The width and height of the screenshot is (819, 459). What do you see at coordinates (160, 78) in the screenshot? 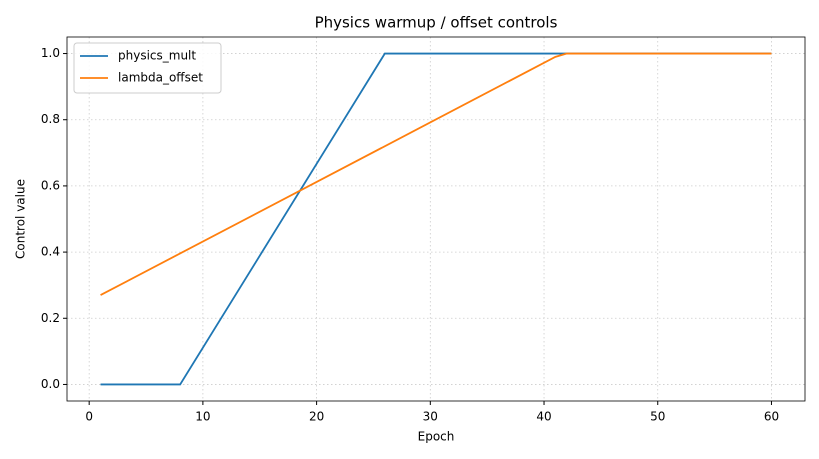
I see `legend-label: lambda_offset` at bounding box center [160, 78].